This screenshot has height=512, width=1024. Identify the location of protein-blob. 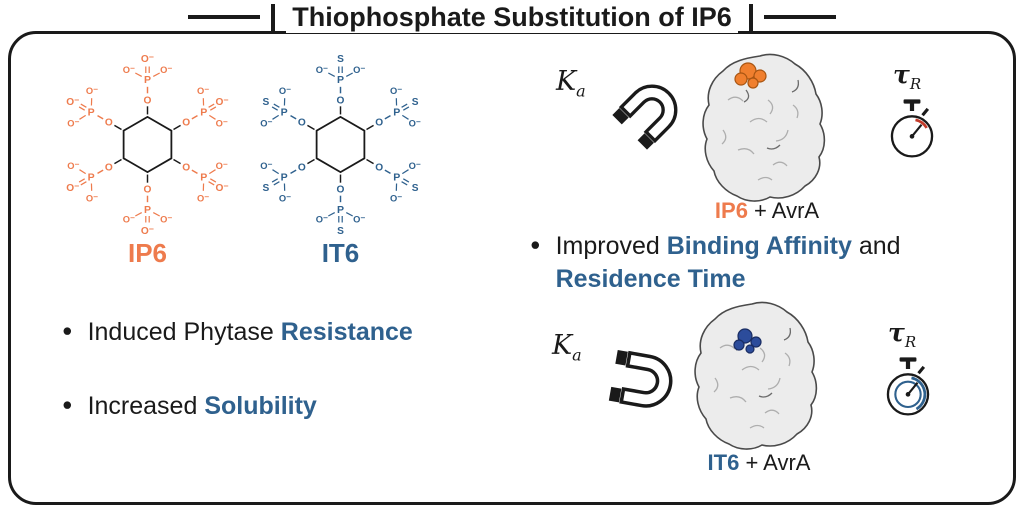
(756, 375).